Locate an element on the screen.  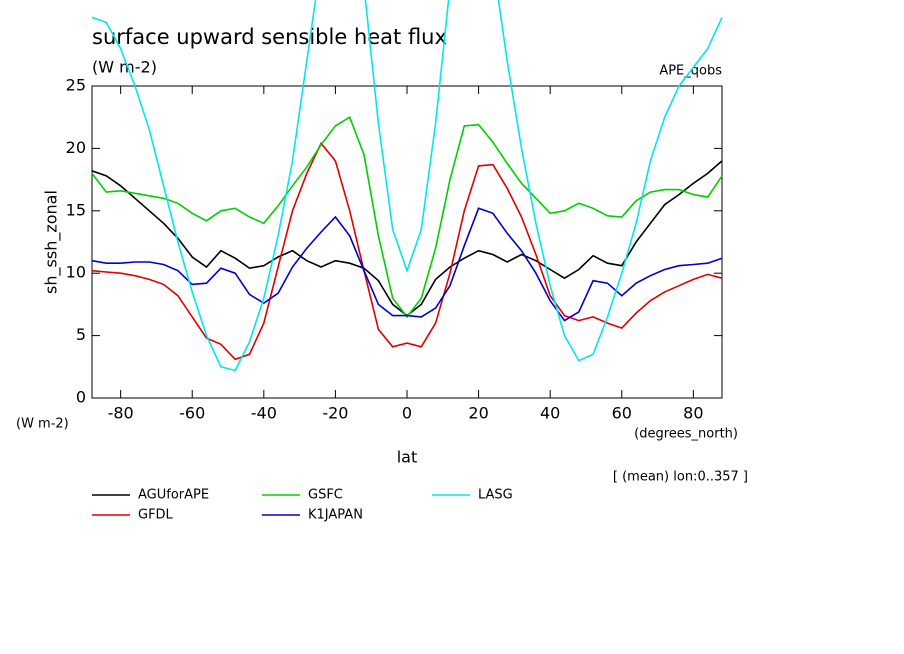
y-axis-label: sh_ssh_zonal is located at coordinates (52, 242).